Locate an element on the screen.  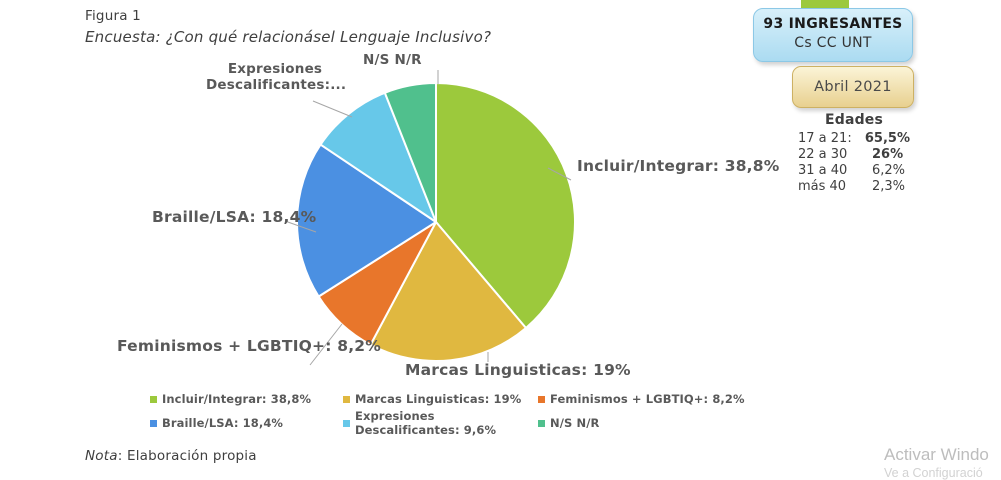
edades-row-value: 65,5% is located at coordinates (887, 138).